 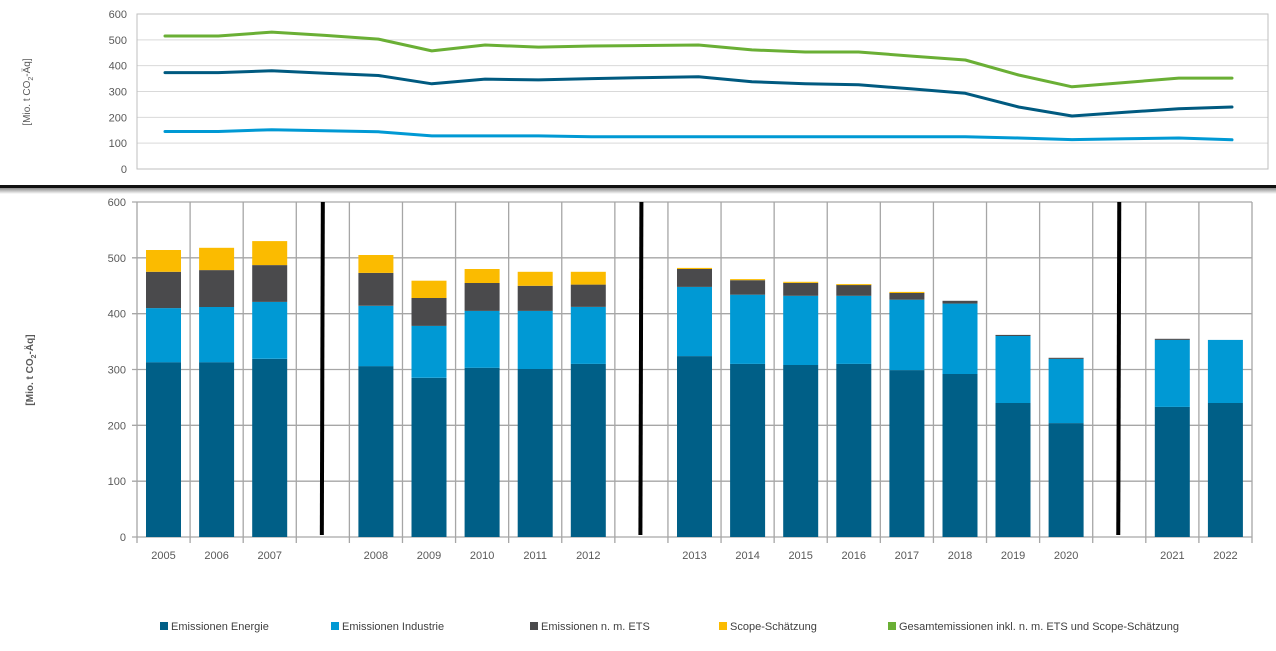 I want to click on bar-chart-y-axis-label: [Mio. t CO2-Äq], so click(x=30, y=369).